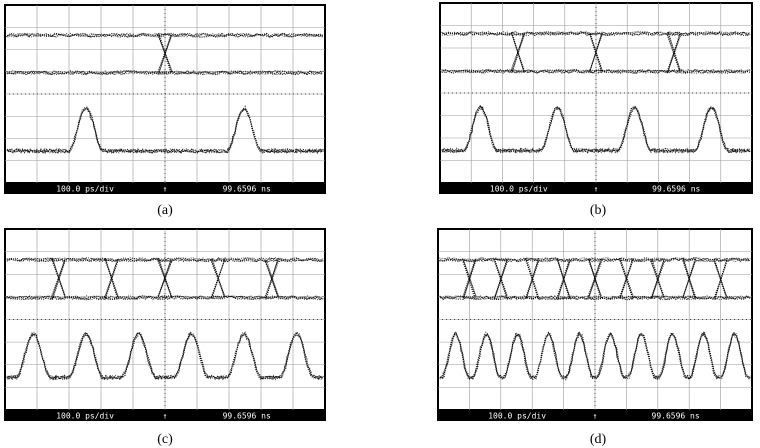 The height and width of the screenshot is (448, 760). Describe the element at coordinates (598, 210) in the screenshot. I see `panel-label: (b)` at that location.